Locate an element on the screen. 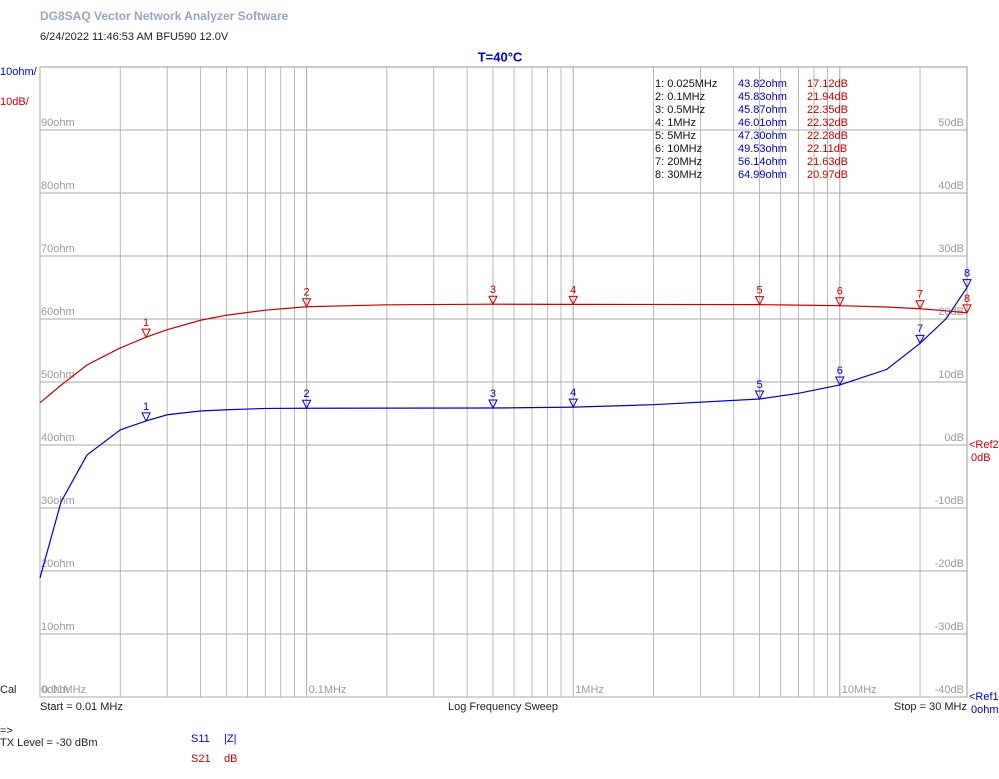  marker-table-label: 7: 20MHz is located at coordinates (678, 162).